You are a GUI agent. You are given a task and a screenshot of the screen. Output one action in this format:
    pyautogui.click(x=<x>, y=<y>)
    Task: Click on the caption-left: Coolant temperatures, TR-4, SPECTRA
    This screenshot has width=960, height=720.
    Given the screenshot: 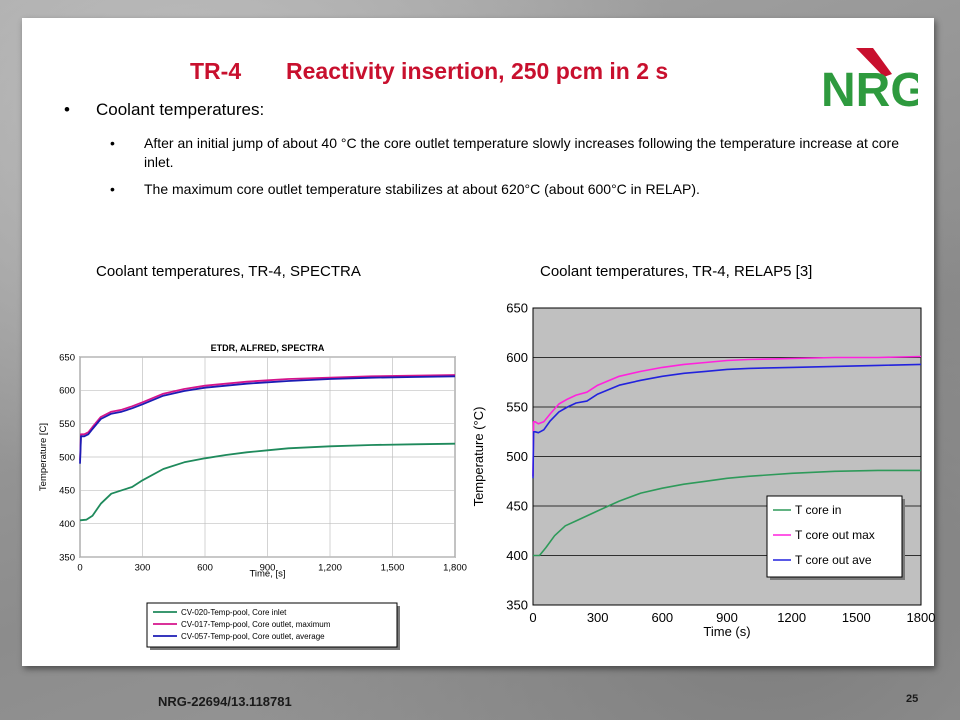 What is the action you would take?
    pyautogui.click(x=228, y=271)
    